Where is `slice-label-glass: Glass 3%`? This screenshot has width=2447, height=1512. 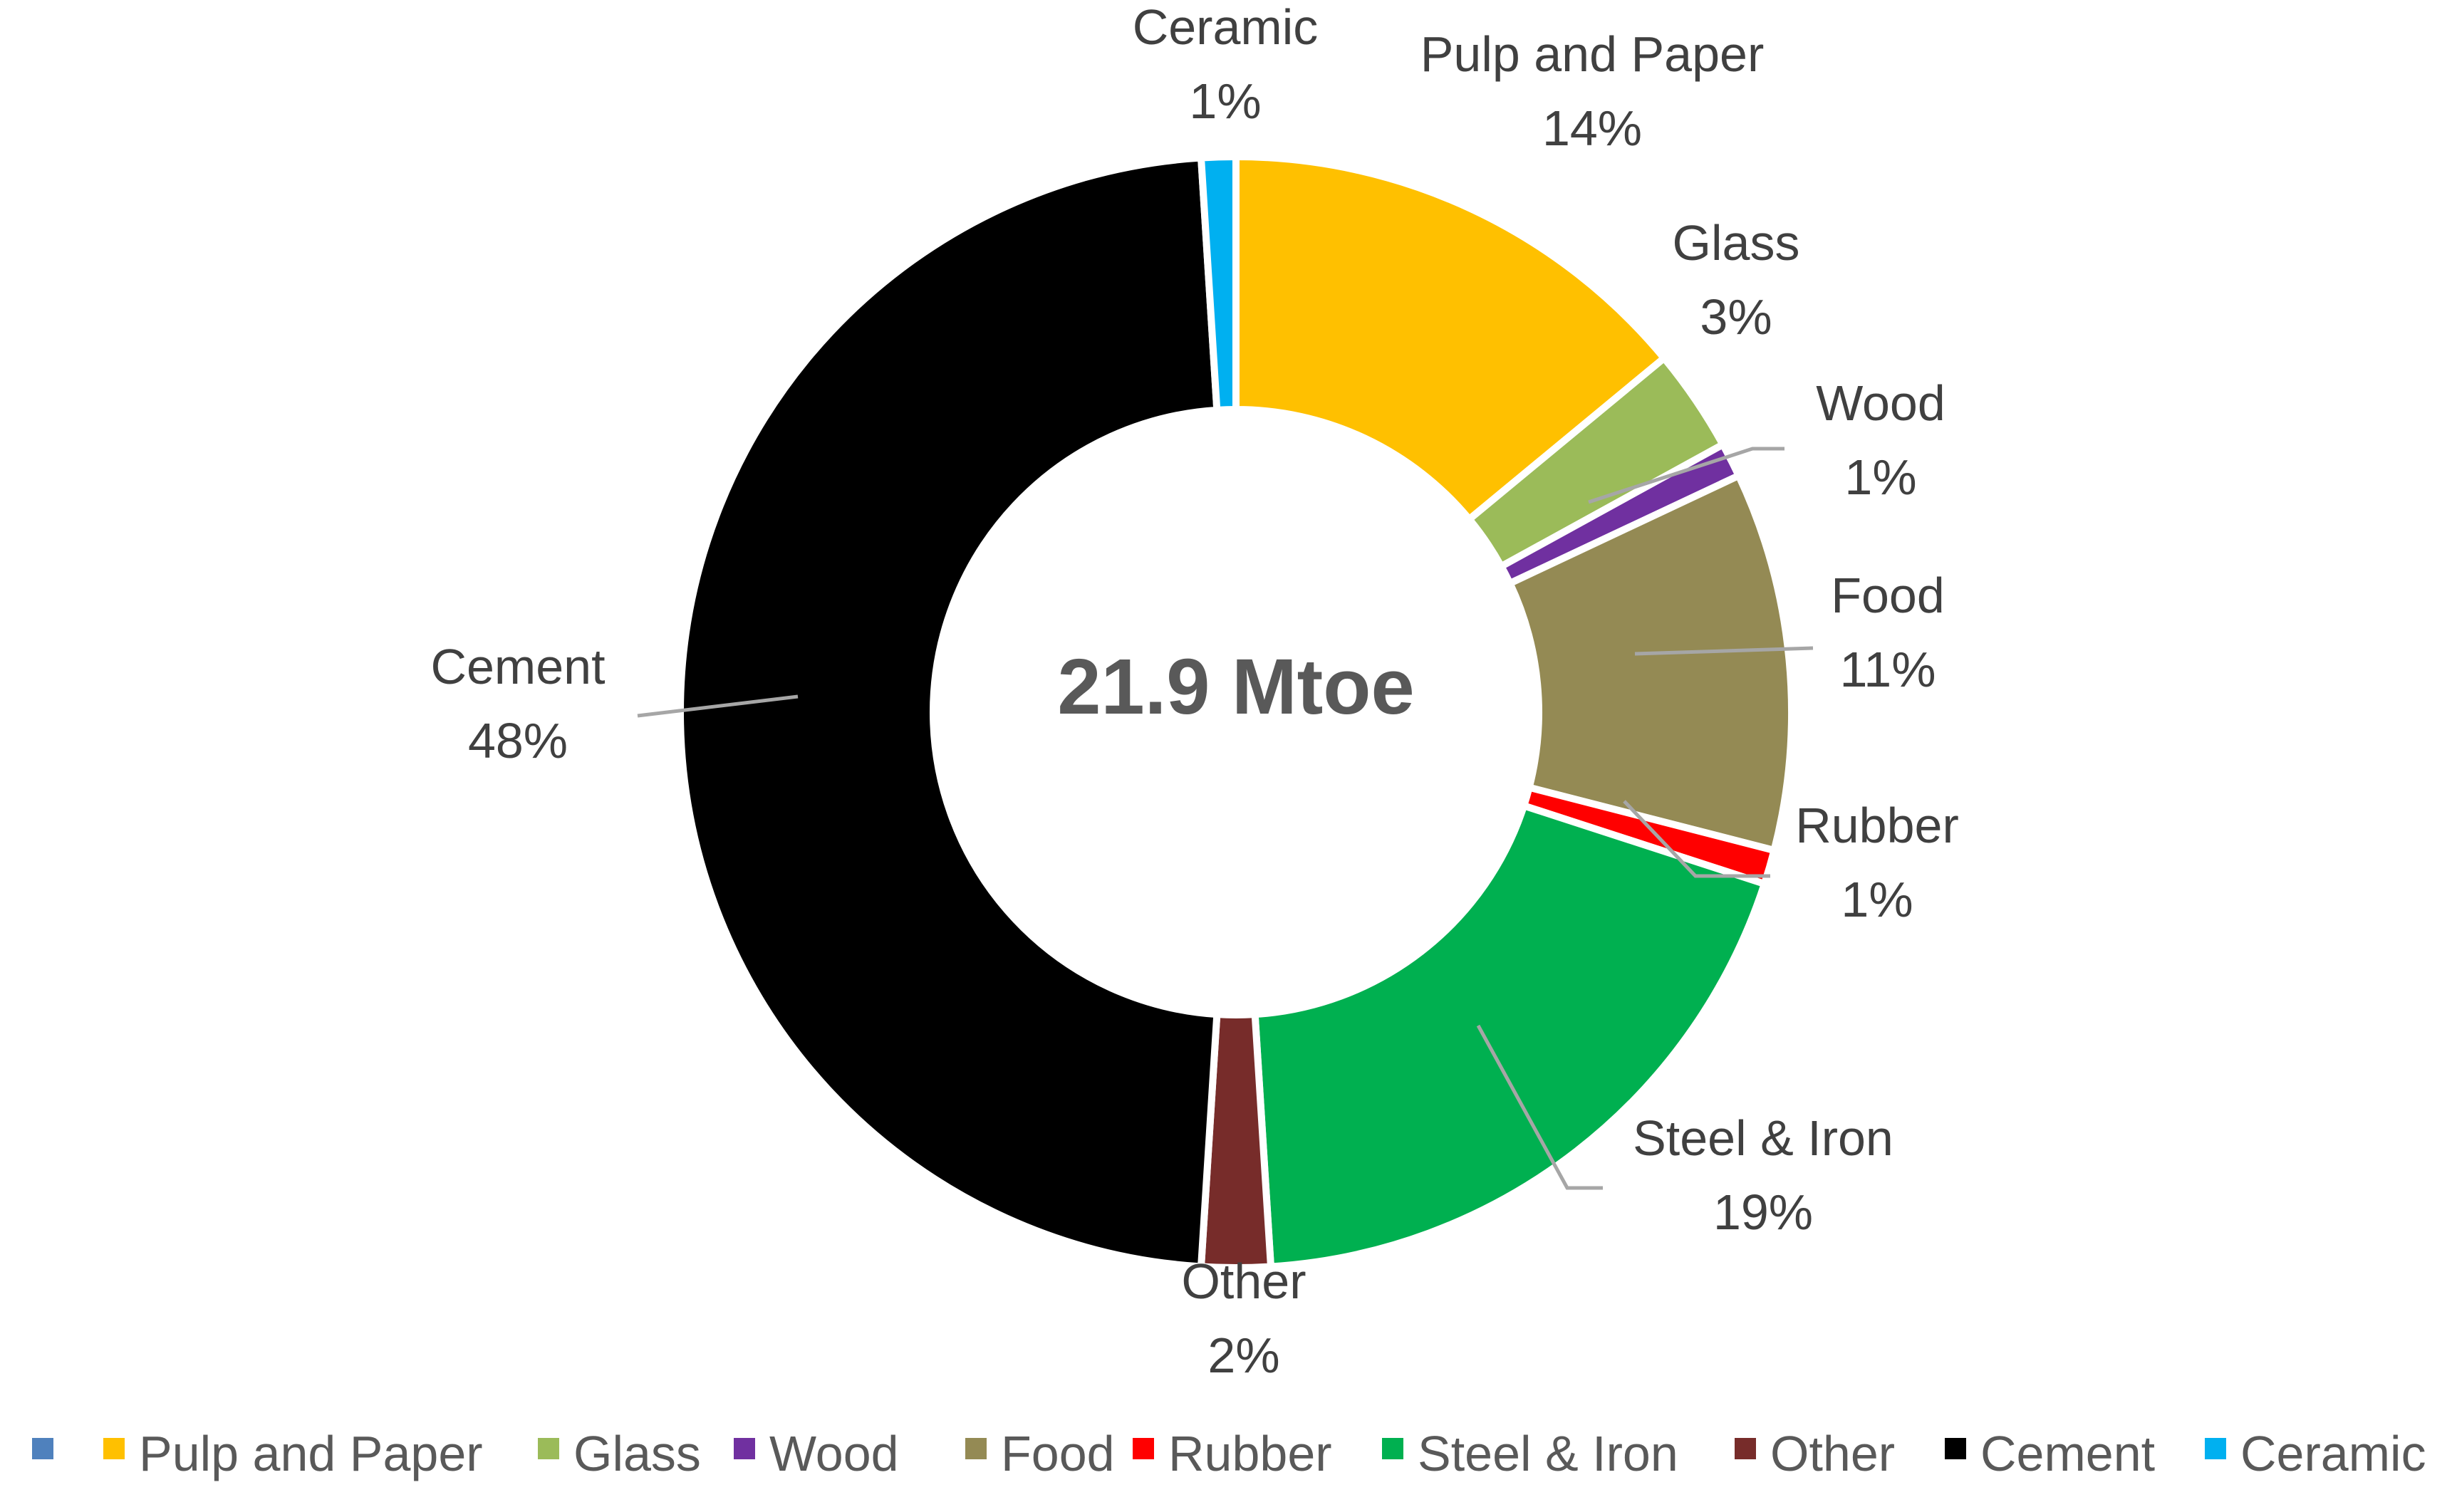
slice-label-glass: Glass 3% is located at coordinates (1736, 280).